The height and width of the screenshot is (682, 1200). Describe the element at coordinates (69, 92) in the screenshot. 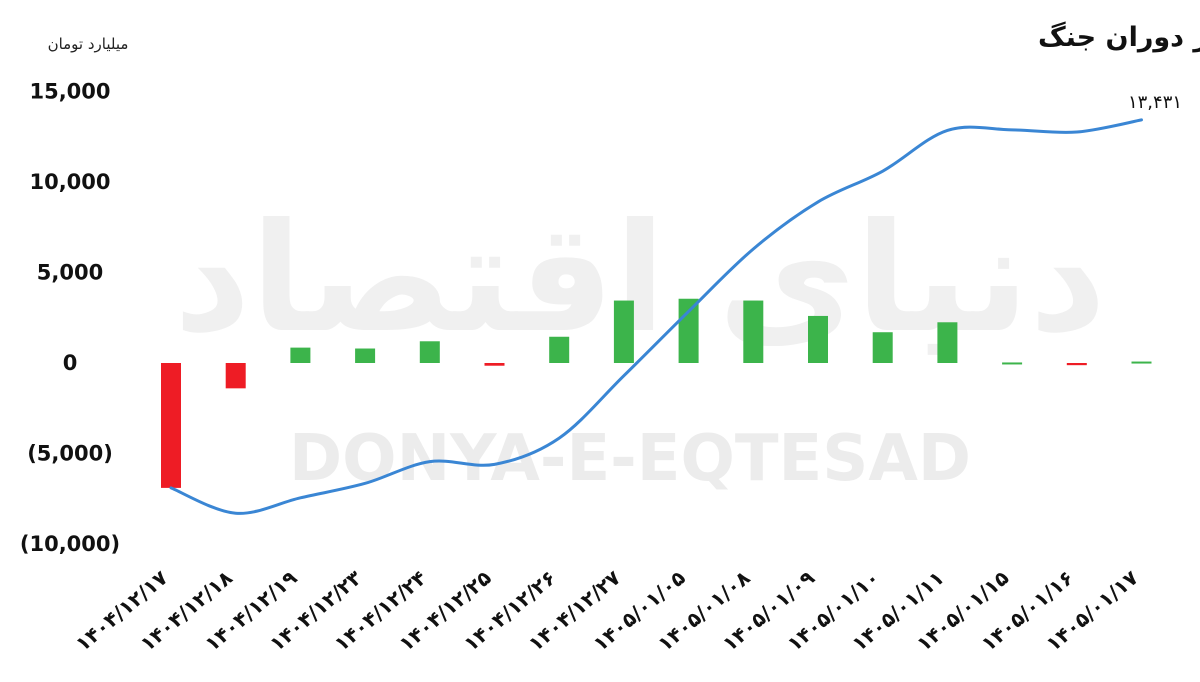

I see `y-tick-label: 15,000` at that location.